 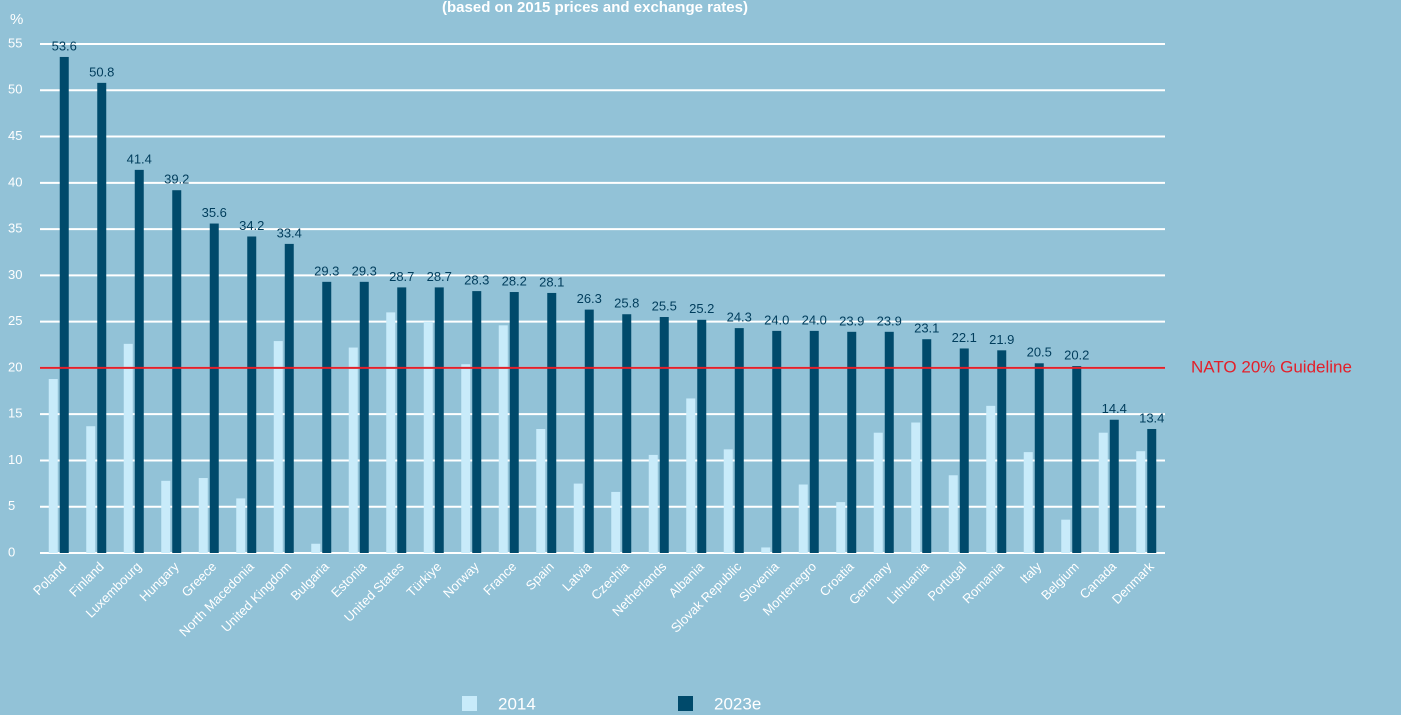 I want to click on y-tick-label: 20, so click(x=15, y=366).